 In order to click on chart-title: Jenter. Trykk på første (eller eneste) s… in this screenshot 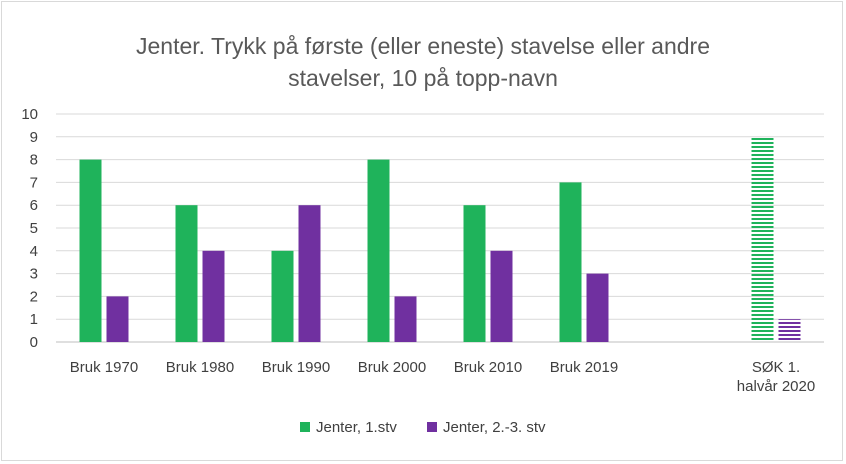, I will do `click(423, 62)`.